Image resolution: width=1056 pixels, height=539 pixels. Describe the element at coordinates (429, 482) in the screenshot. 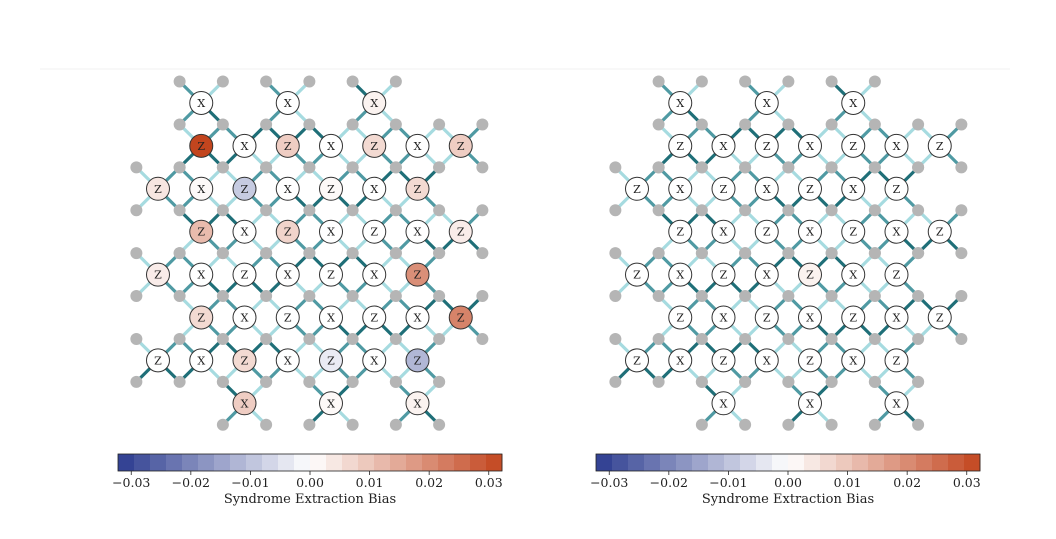

I see `colorbar-tick-label: 0.02` at that location.